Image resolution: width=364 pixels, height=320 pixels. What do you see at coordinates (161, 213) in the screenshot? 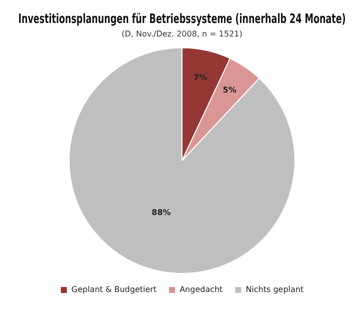
I see `data-label: 88%` at bounding box center [161, 213].